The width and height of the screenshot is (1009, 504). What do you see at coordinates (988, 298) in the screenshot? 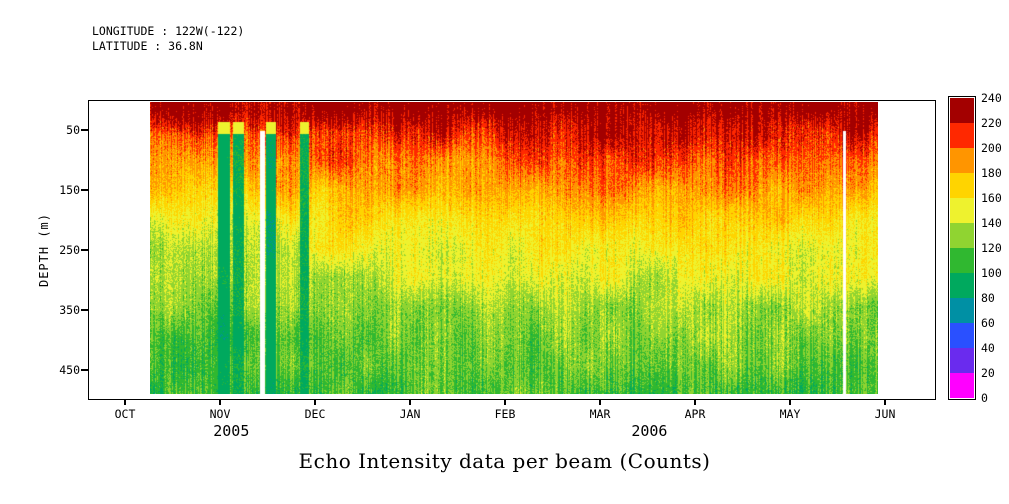
I see `colorbar-tick-label: 80` at bounding box center [988, 298].